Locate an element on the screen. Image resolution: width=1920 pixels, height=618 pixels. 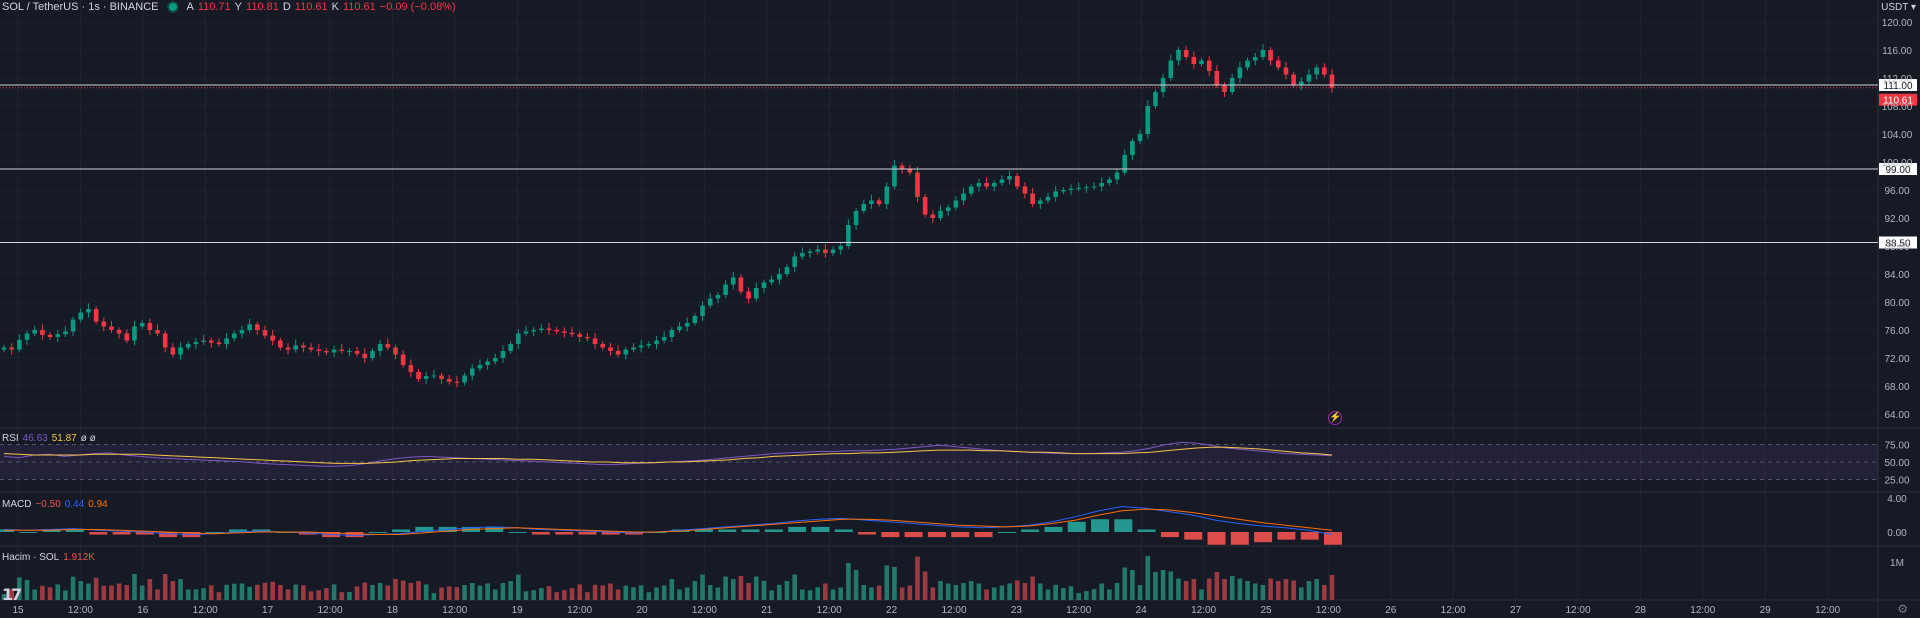
volume-legend: Hacim · SOL 1.912K is located at coordinates (48, 558).